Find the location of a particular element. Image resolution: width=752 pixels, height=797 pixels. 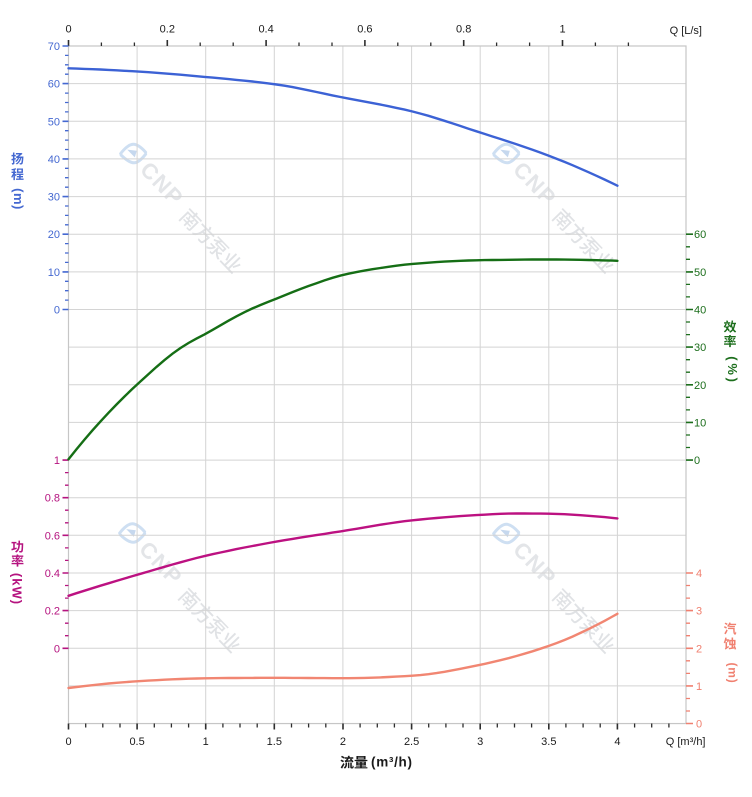

svg-text: Q [m³/h] is located at coordinates (686, 742).